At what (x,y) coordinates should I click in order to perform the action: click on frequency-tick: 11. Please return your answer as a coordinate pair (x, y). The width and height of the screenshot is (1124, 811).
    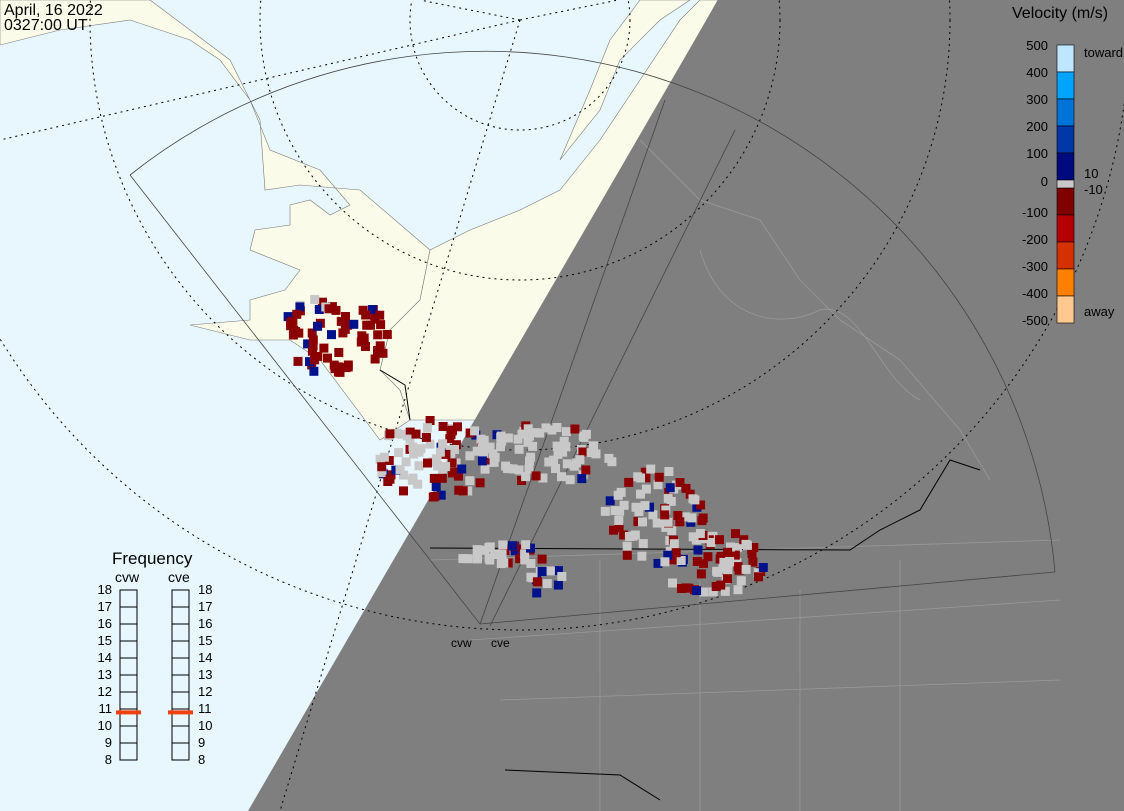
    Looking at the image, I should click on (205, 708).